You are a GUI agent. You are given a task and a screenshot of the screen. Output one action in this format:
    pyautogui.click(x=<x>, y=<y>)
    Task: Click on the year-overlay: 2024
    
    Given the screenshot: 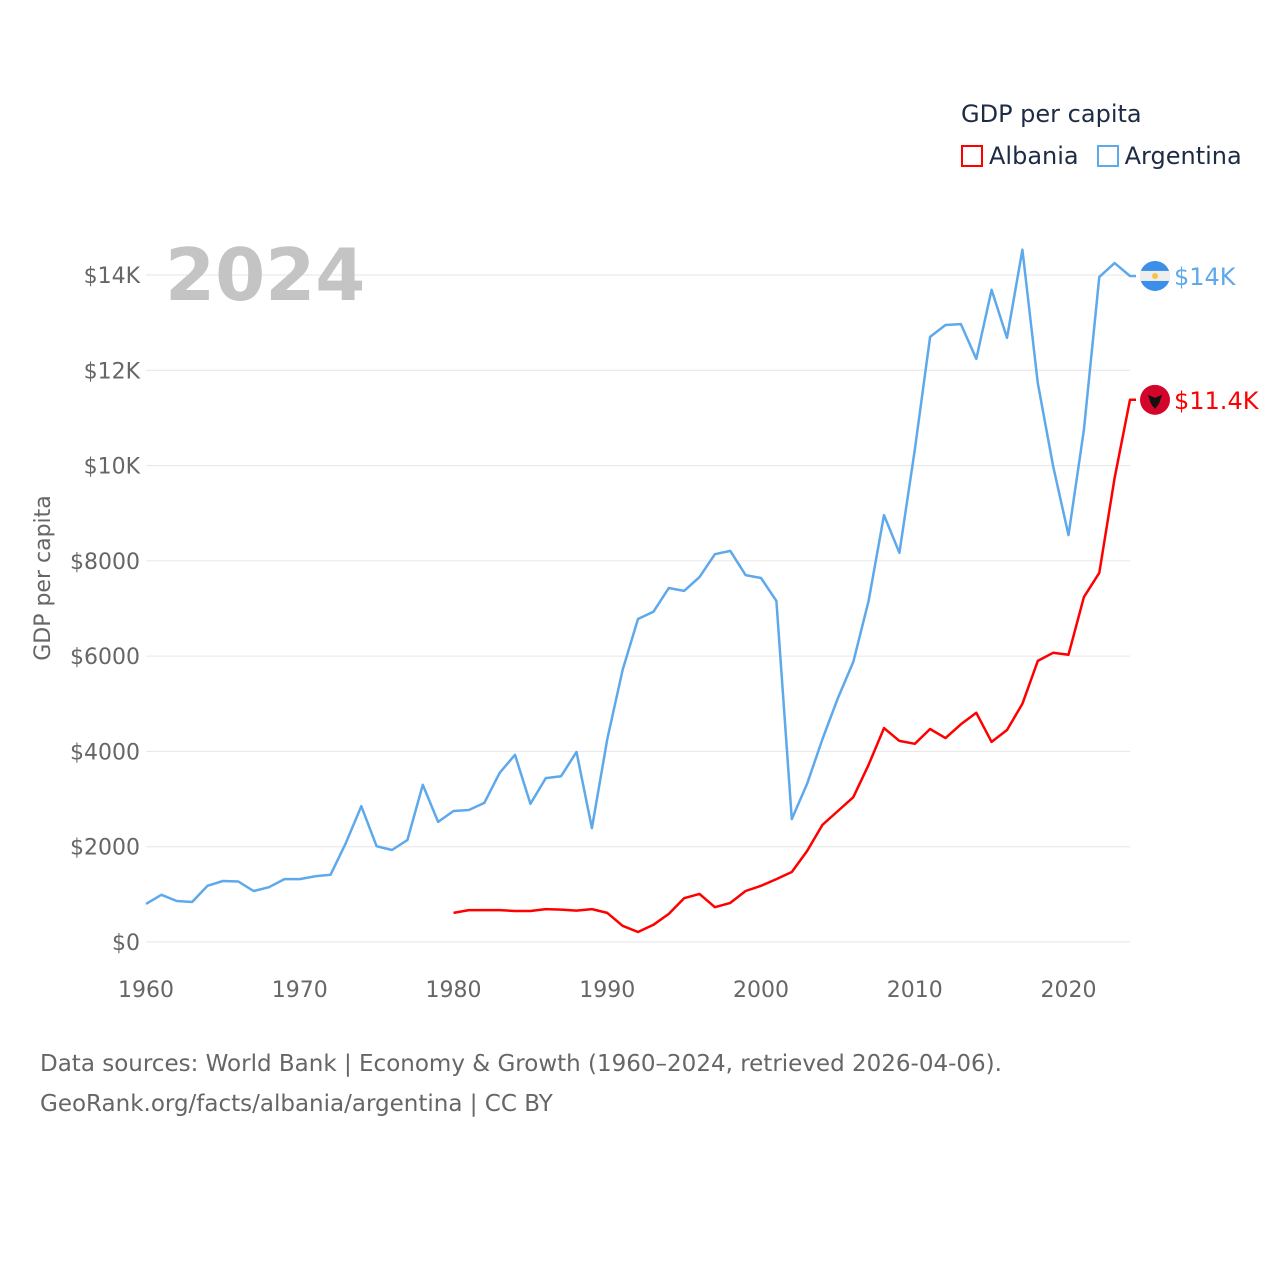 What is the action you would take?
    pyautogui.click(x=265, y=275)
    